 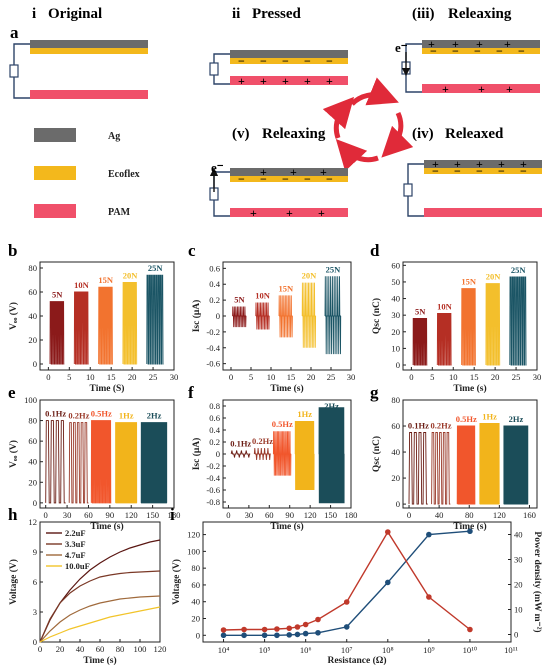 What do you see at coordinates (408, 190) in the screenshot?
I see `load-resistor-stage-iv` at bounding box center [408, 190].